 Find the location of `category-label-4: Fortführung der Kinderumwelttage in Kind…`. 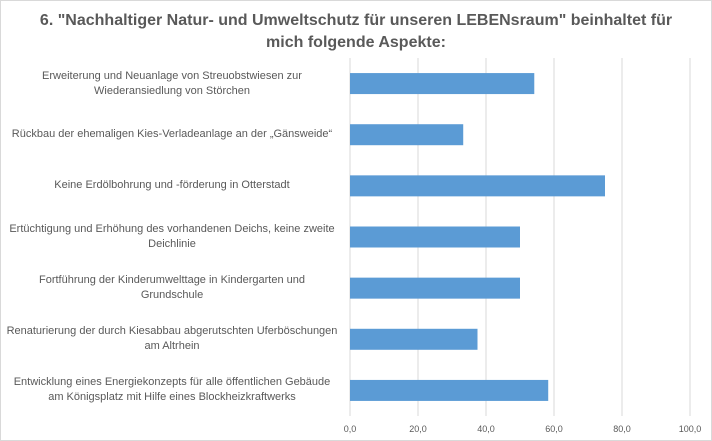

category-label-4: Fortführung der Kinderumwelttage in Kind… is located at coordinates (172, 288).